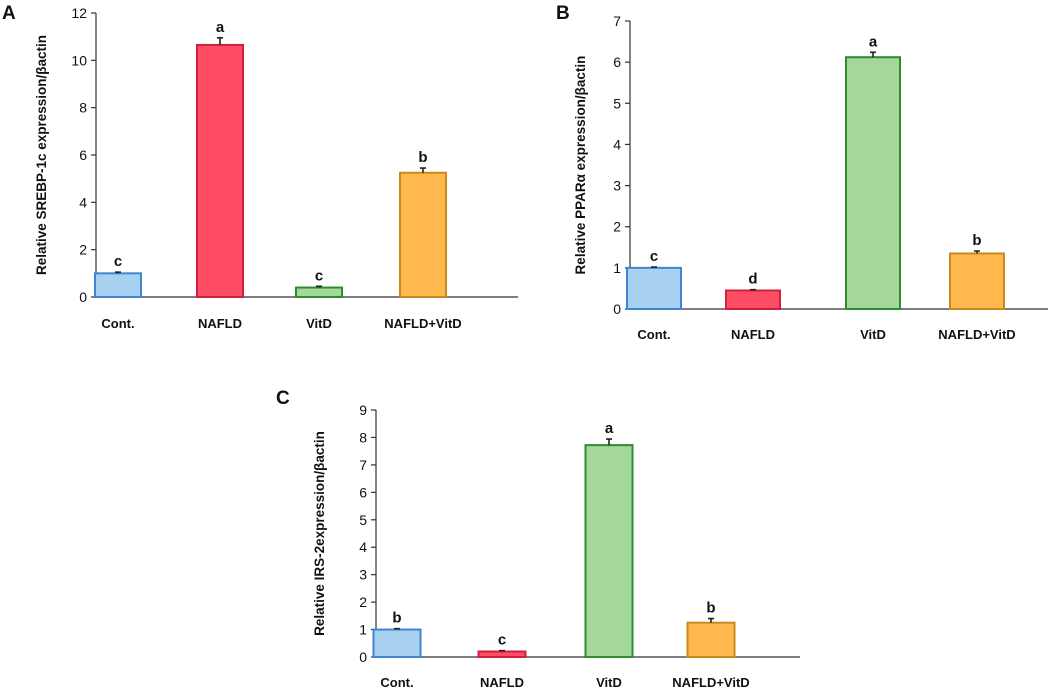 Image resolution: width=1059 pixels, height=693 pixels. I want to click on y-tick-label: 10, so click(79, 60).